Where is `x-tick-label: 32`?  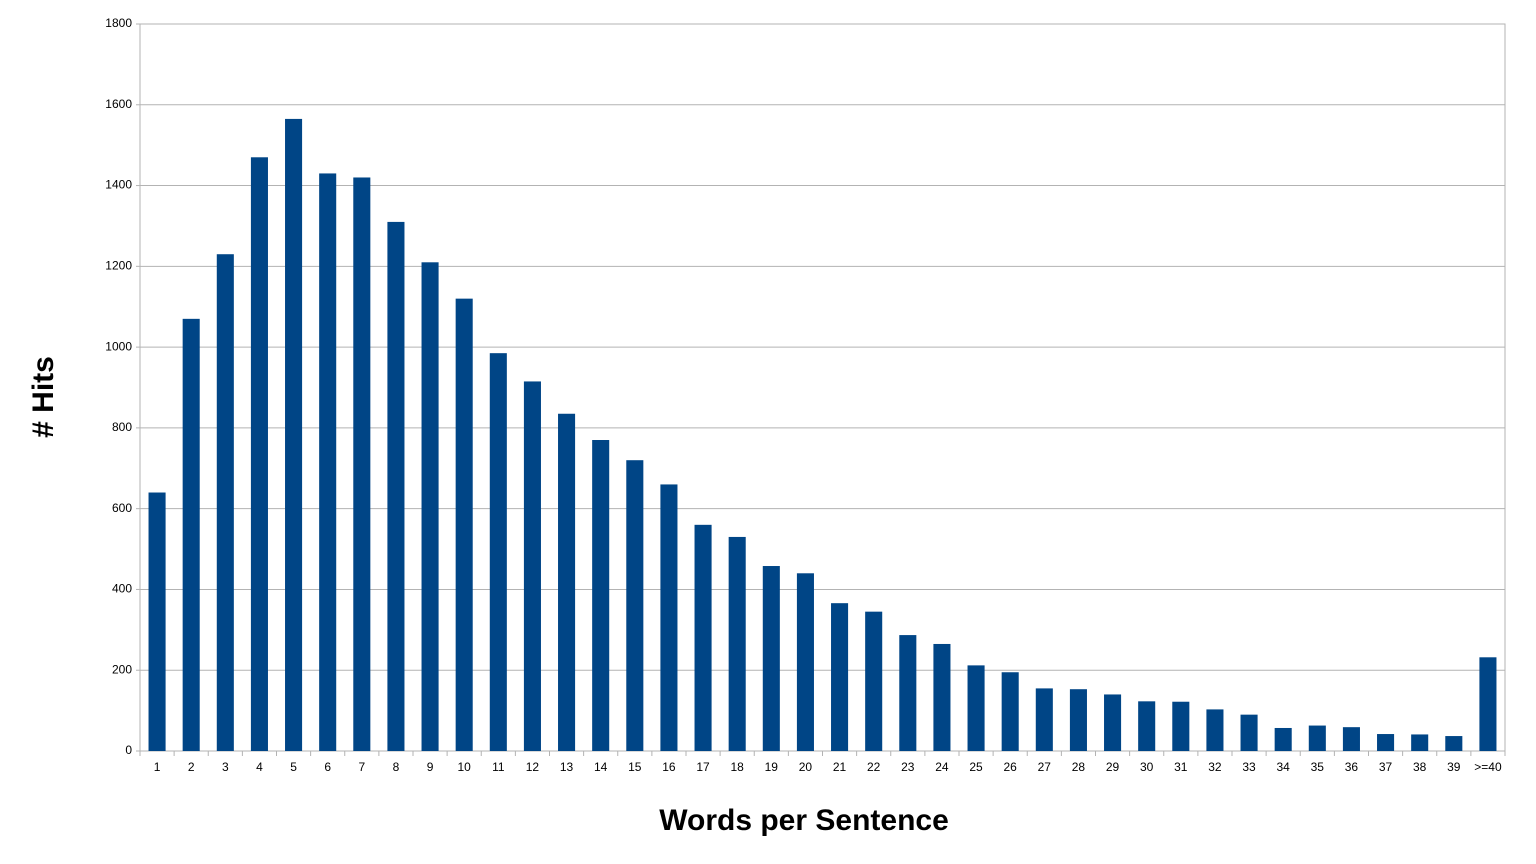 x-tick-label: 32 is located at coordinates (1215, 767).